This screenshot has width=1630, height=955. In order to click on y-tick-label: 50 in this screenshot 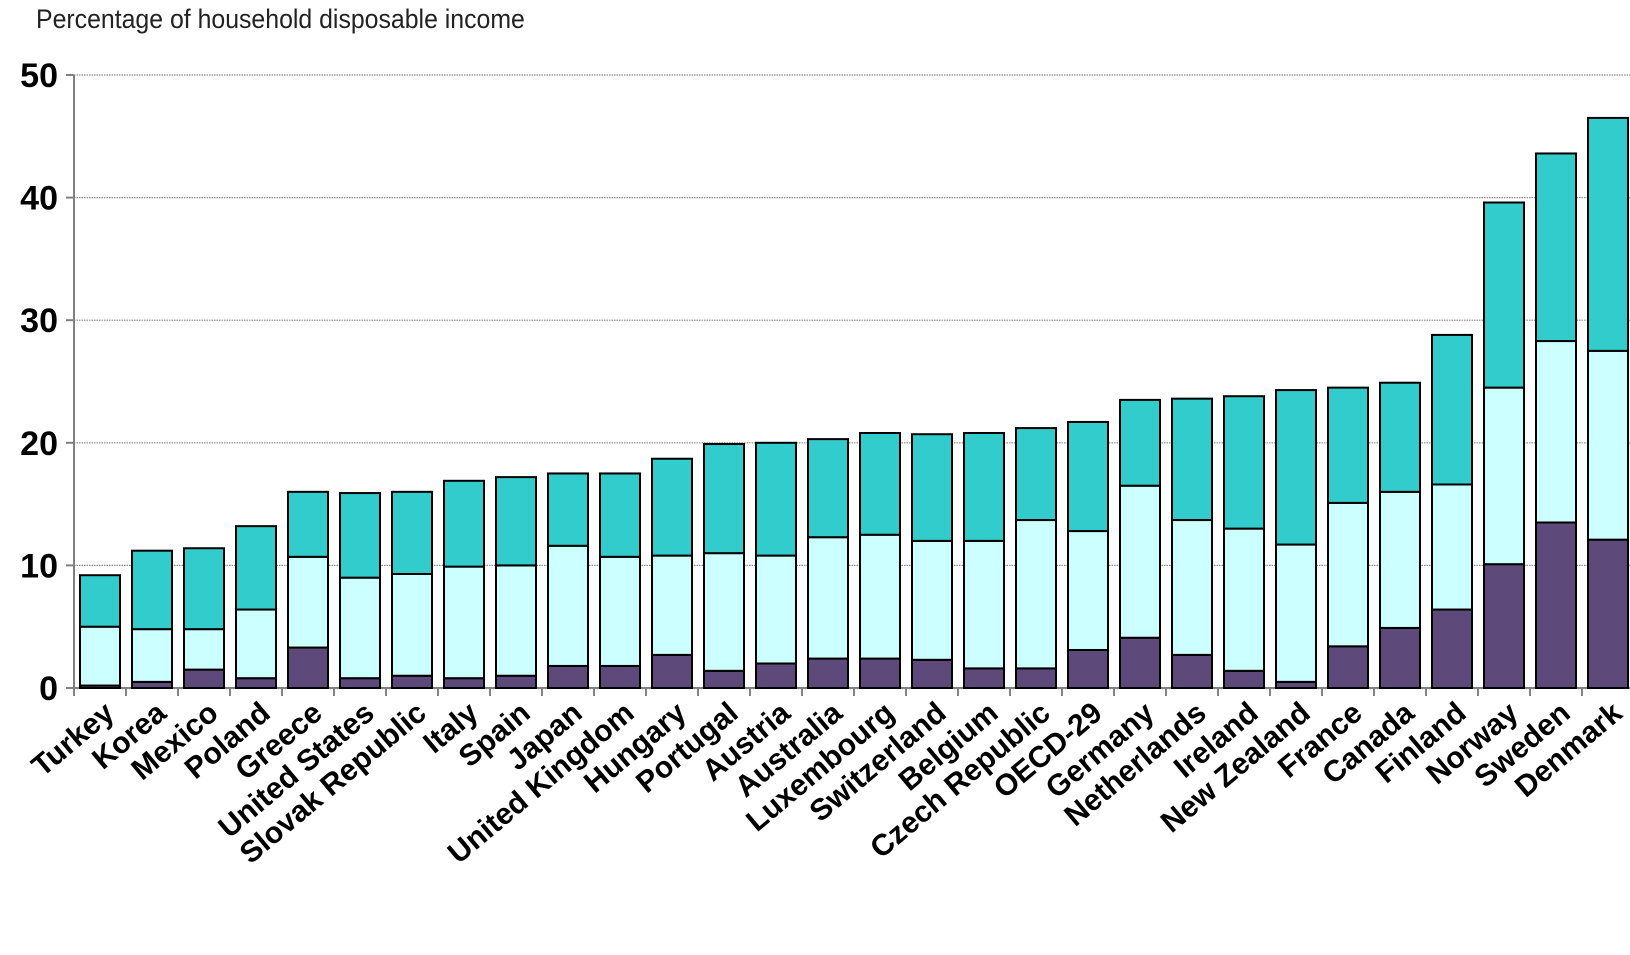, I will do `click(39, 76)`.